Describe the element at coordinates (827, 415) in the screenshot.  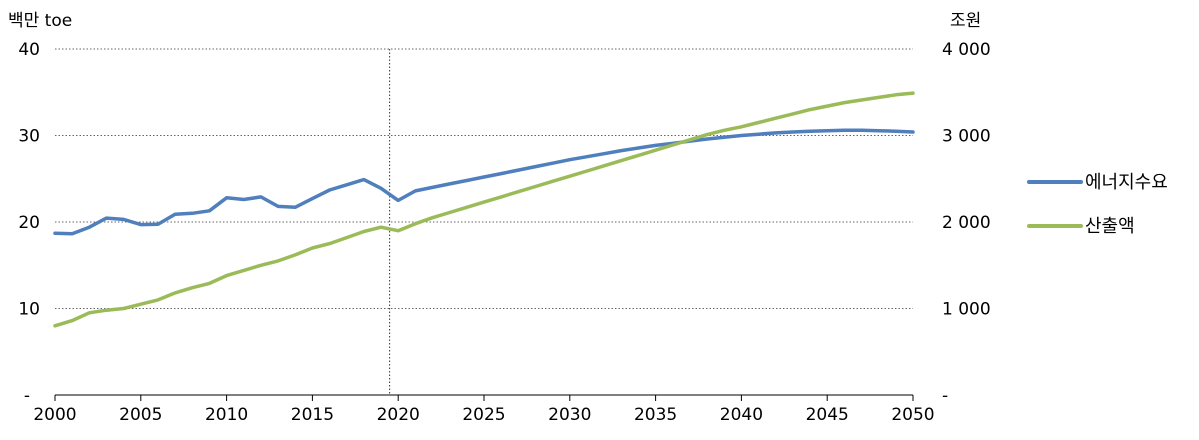
I see `x-tick-label: 2045` at that location.